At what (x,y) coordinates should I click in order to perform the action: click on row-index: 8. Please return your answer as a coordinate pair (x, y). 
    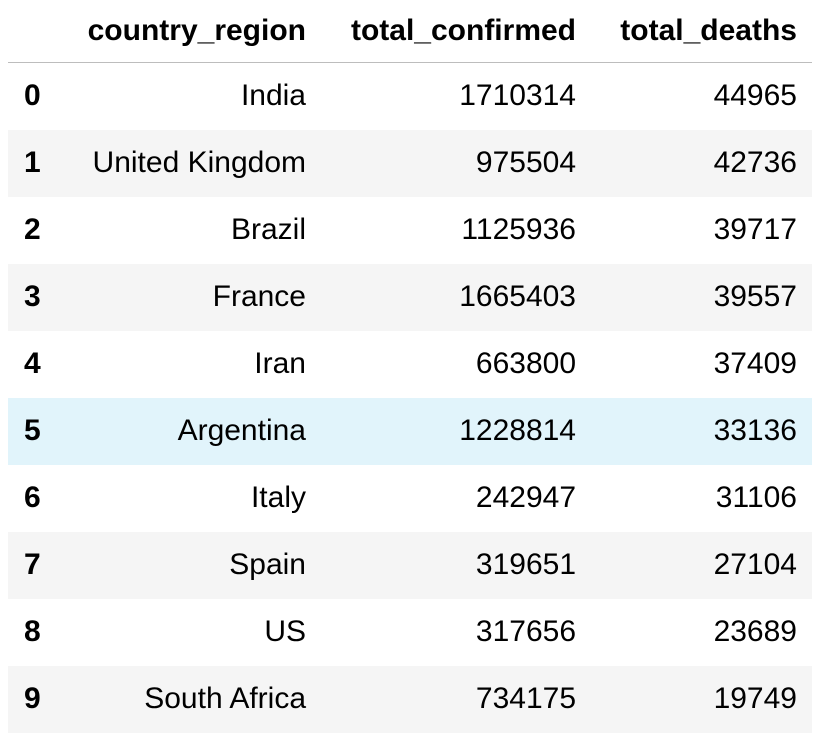
    Looking at the image, I should click on (32, 631).